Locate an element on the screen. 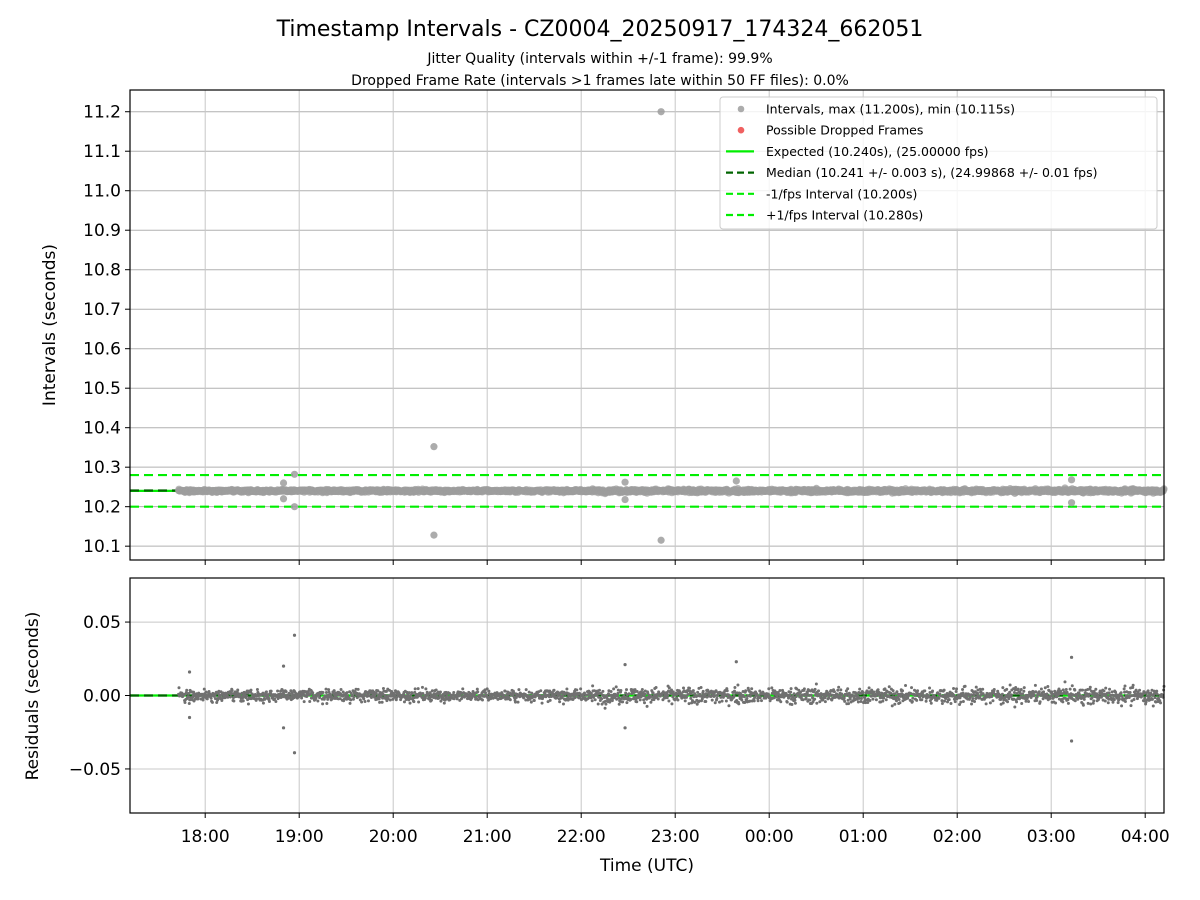 The image size is (1200, 900). x-axis-label: Time (UTC) is located at coordinates (646, 866).